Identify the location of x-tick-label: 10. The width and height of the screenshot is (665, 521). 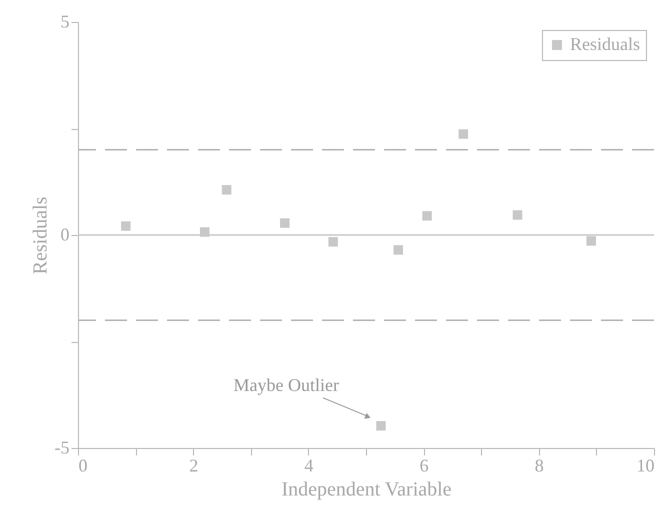
(645, 466).